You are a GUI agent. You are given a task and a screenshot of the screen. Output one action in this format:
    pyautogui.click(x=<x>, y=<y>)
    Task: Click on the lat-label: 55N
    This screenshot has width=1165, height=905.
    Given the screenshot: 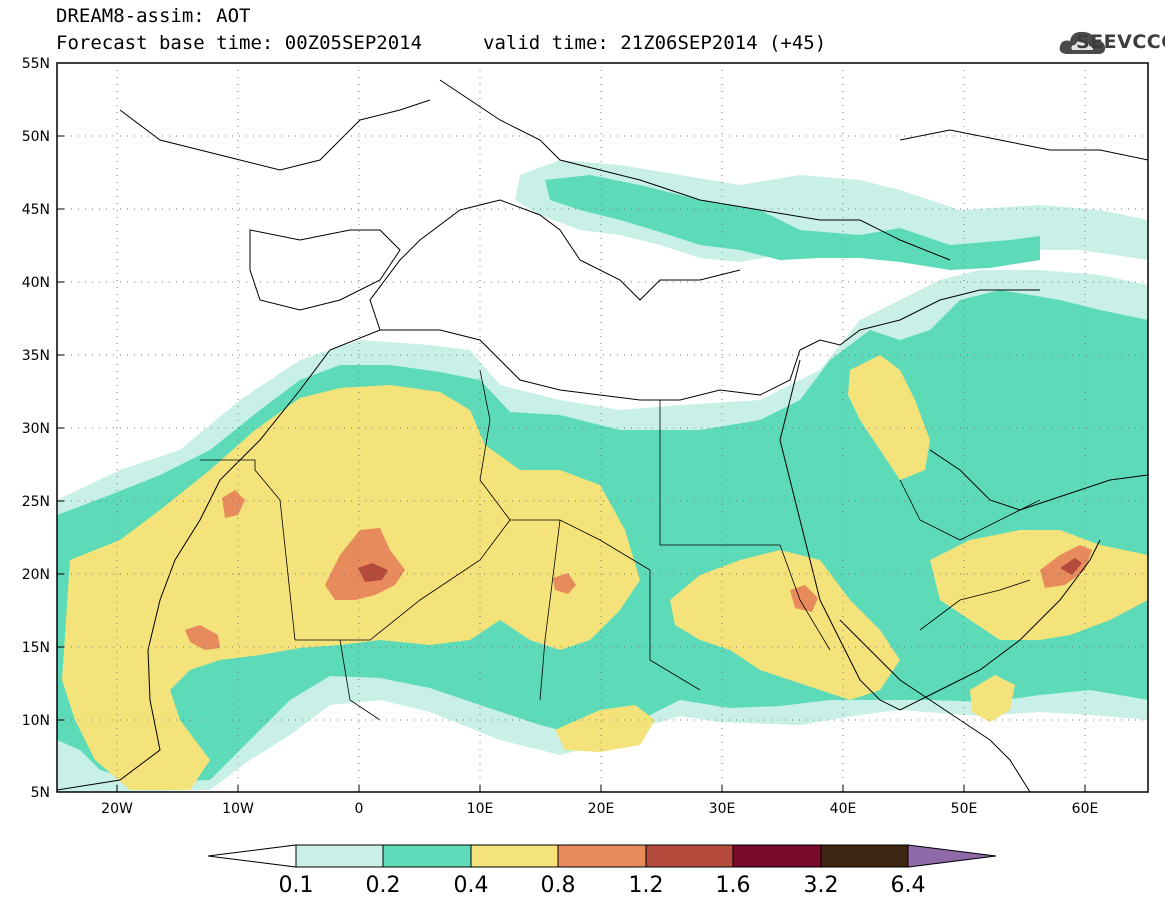 What is the action you would take?
    pyautogui.click(x=36, y=64)
    